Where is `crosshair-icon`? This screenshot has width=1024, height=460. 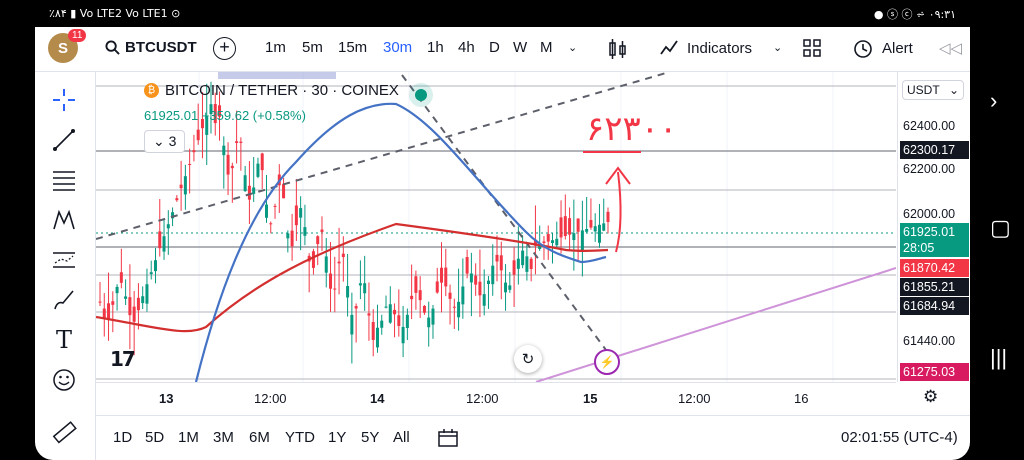 crosshair-icon is located at coordinates (64, 100).